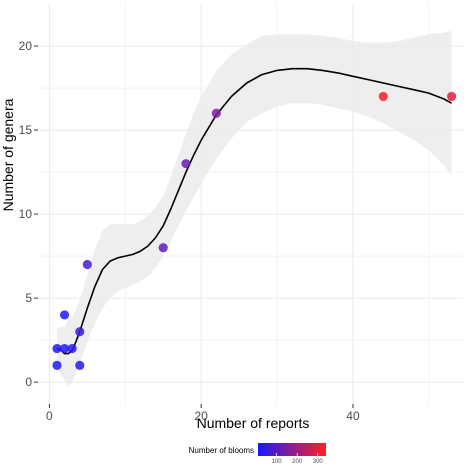  Describe the element at coordinates (26, 46) in the screenshot. I see `y-tick-label: 20` at that location.